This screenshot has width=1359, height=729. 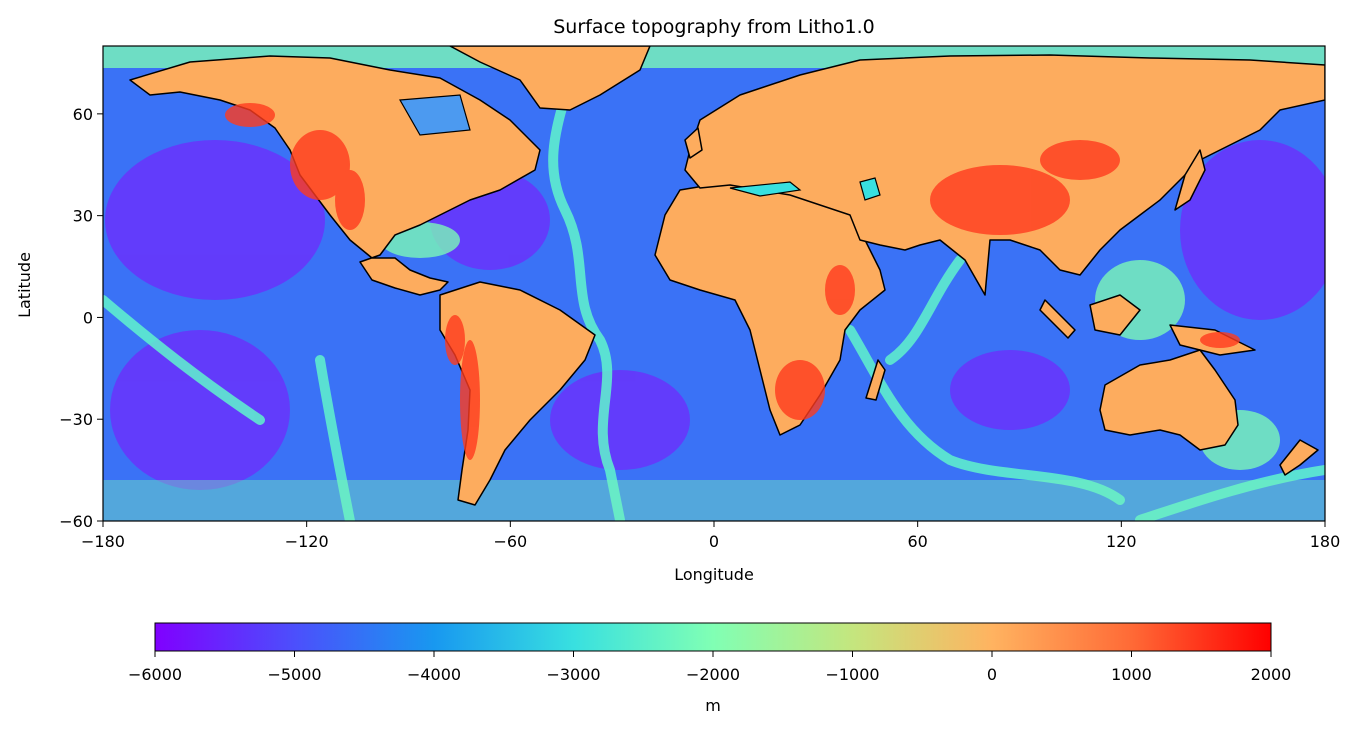 What do you see at coordinates (917, 541) in the screenshot?
I see `x-tick-label: 60` at bounding box center [917, 541].